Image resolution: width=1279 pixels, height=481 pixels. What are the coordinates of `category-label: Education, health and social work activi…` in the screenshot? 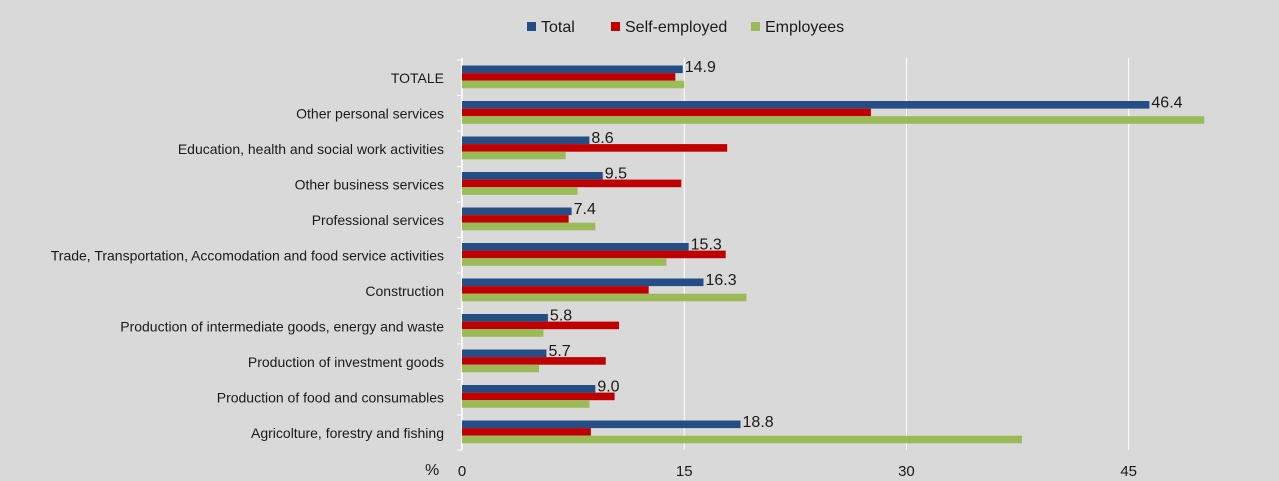 It's located at (311, 149).